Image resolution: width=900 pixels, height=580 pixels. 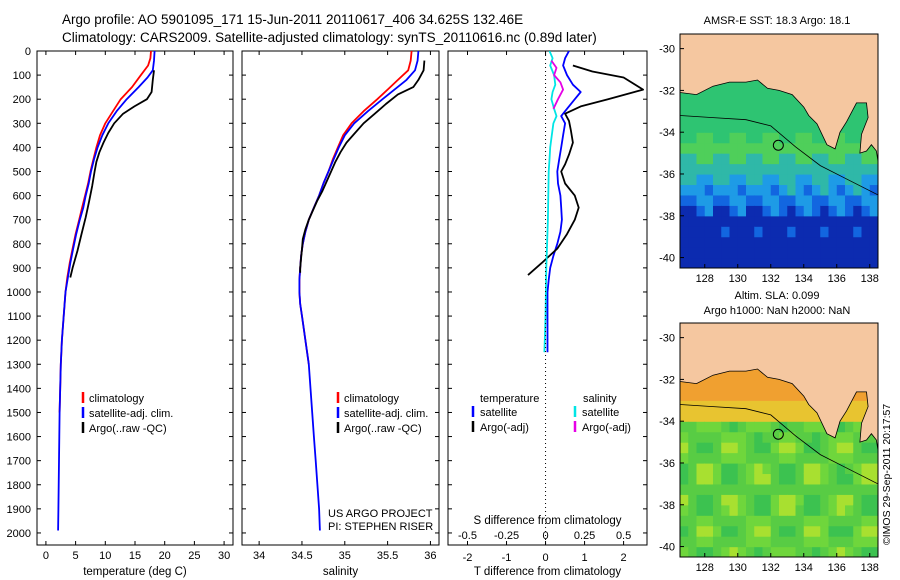 What do you see at coordinates (19, 317) in the screenshot?
I see `y-tick-label: 1100` at bounding box center [19, 317].